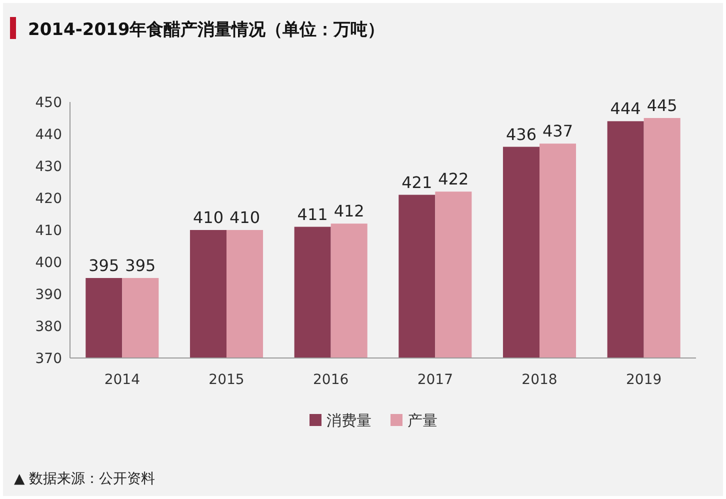  What do you see at coordinates (206, 30) in the screenshot?
I see `chart-title: 2014-2019年食醋产消量情况（单位：万吨）` at bounding box center [206, 30].